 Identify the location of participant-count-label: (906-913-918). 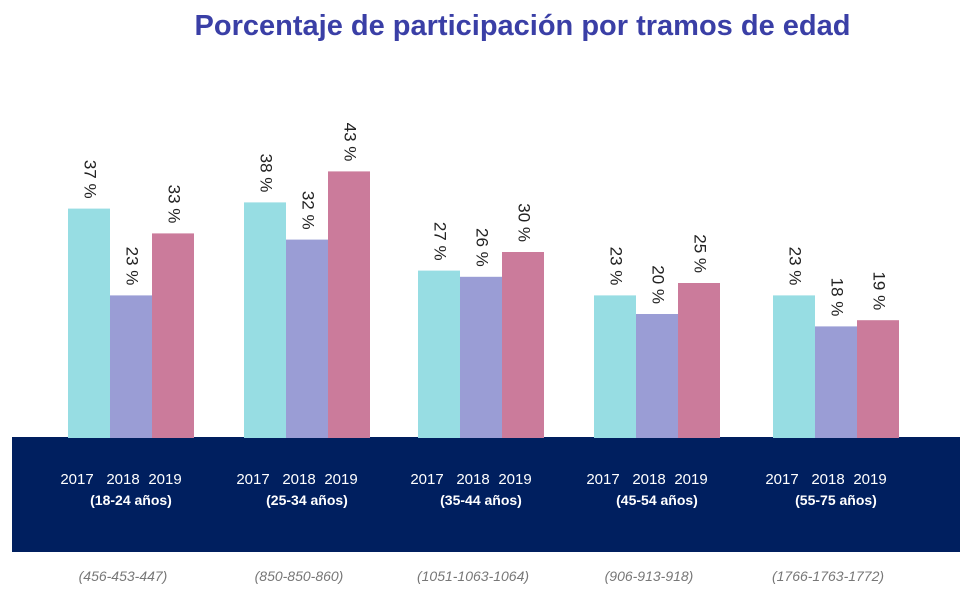
(649, 576).